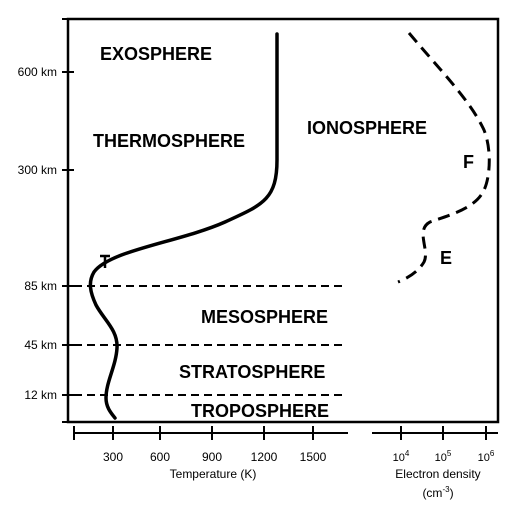  I want to click on layer-boundaries, so click(209, 340).